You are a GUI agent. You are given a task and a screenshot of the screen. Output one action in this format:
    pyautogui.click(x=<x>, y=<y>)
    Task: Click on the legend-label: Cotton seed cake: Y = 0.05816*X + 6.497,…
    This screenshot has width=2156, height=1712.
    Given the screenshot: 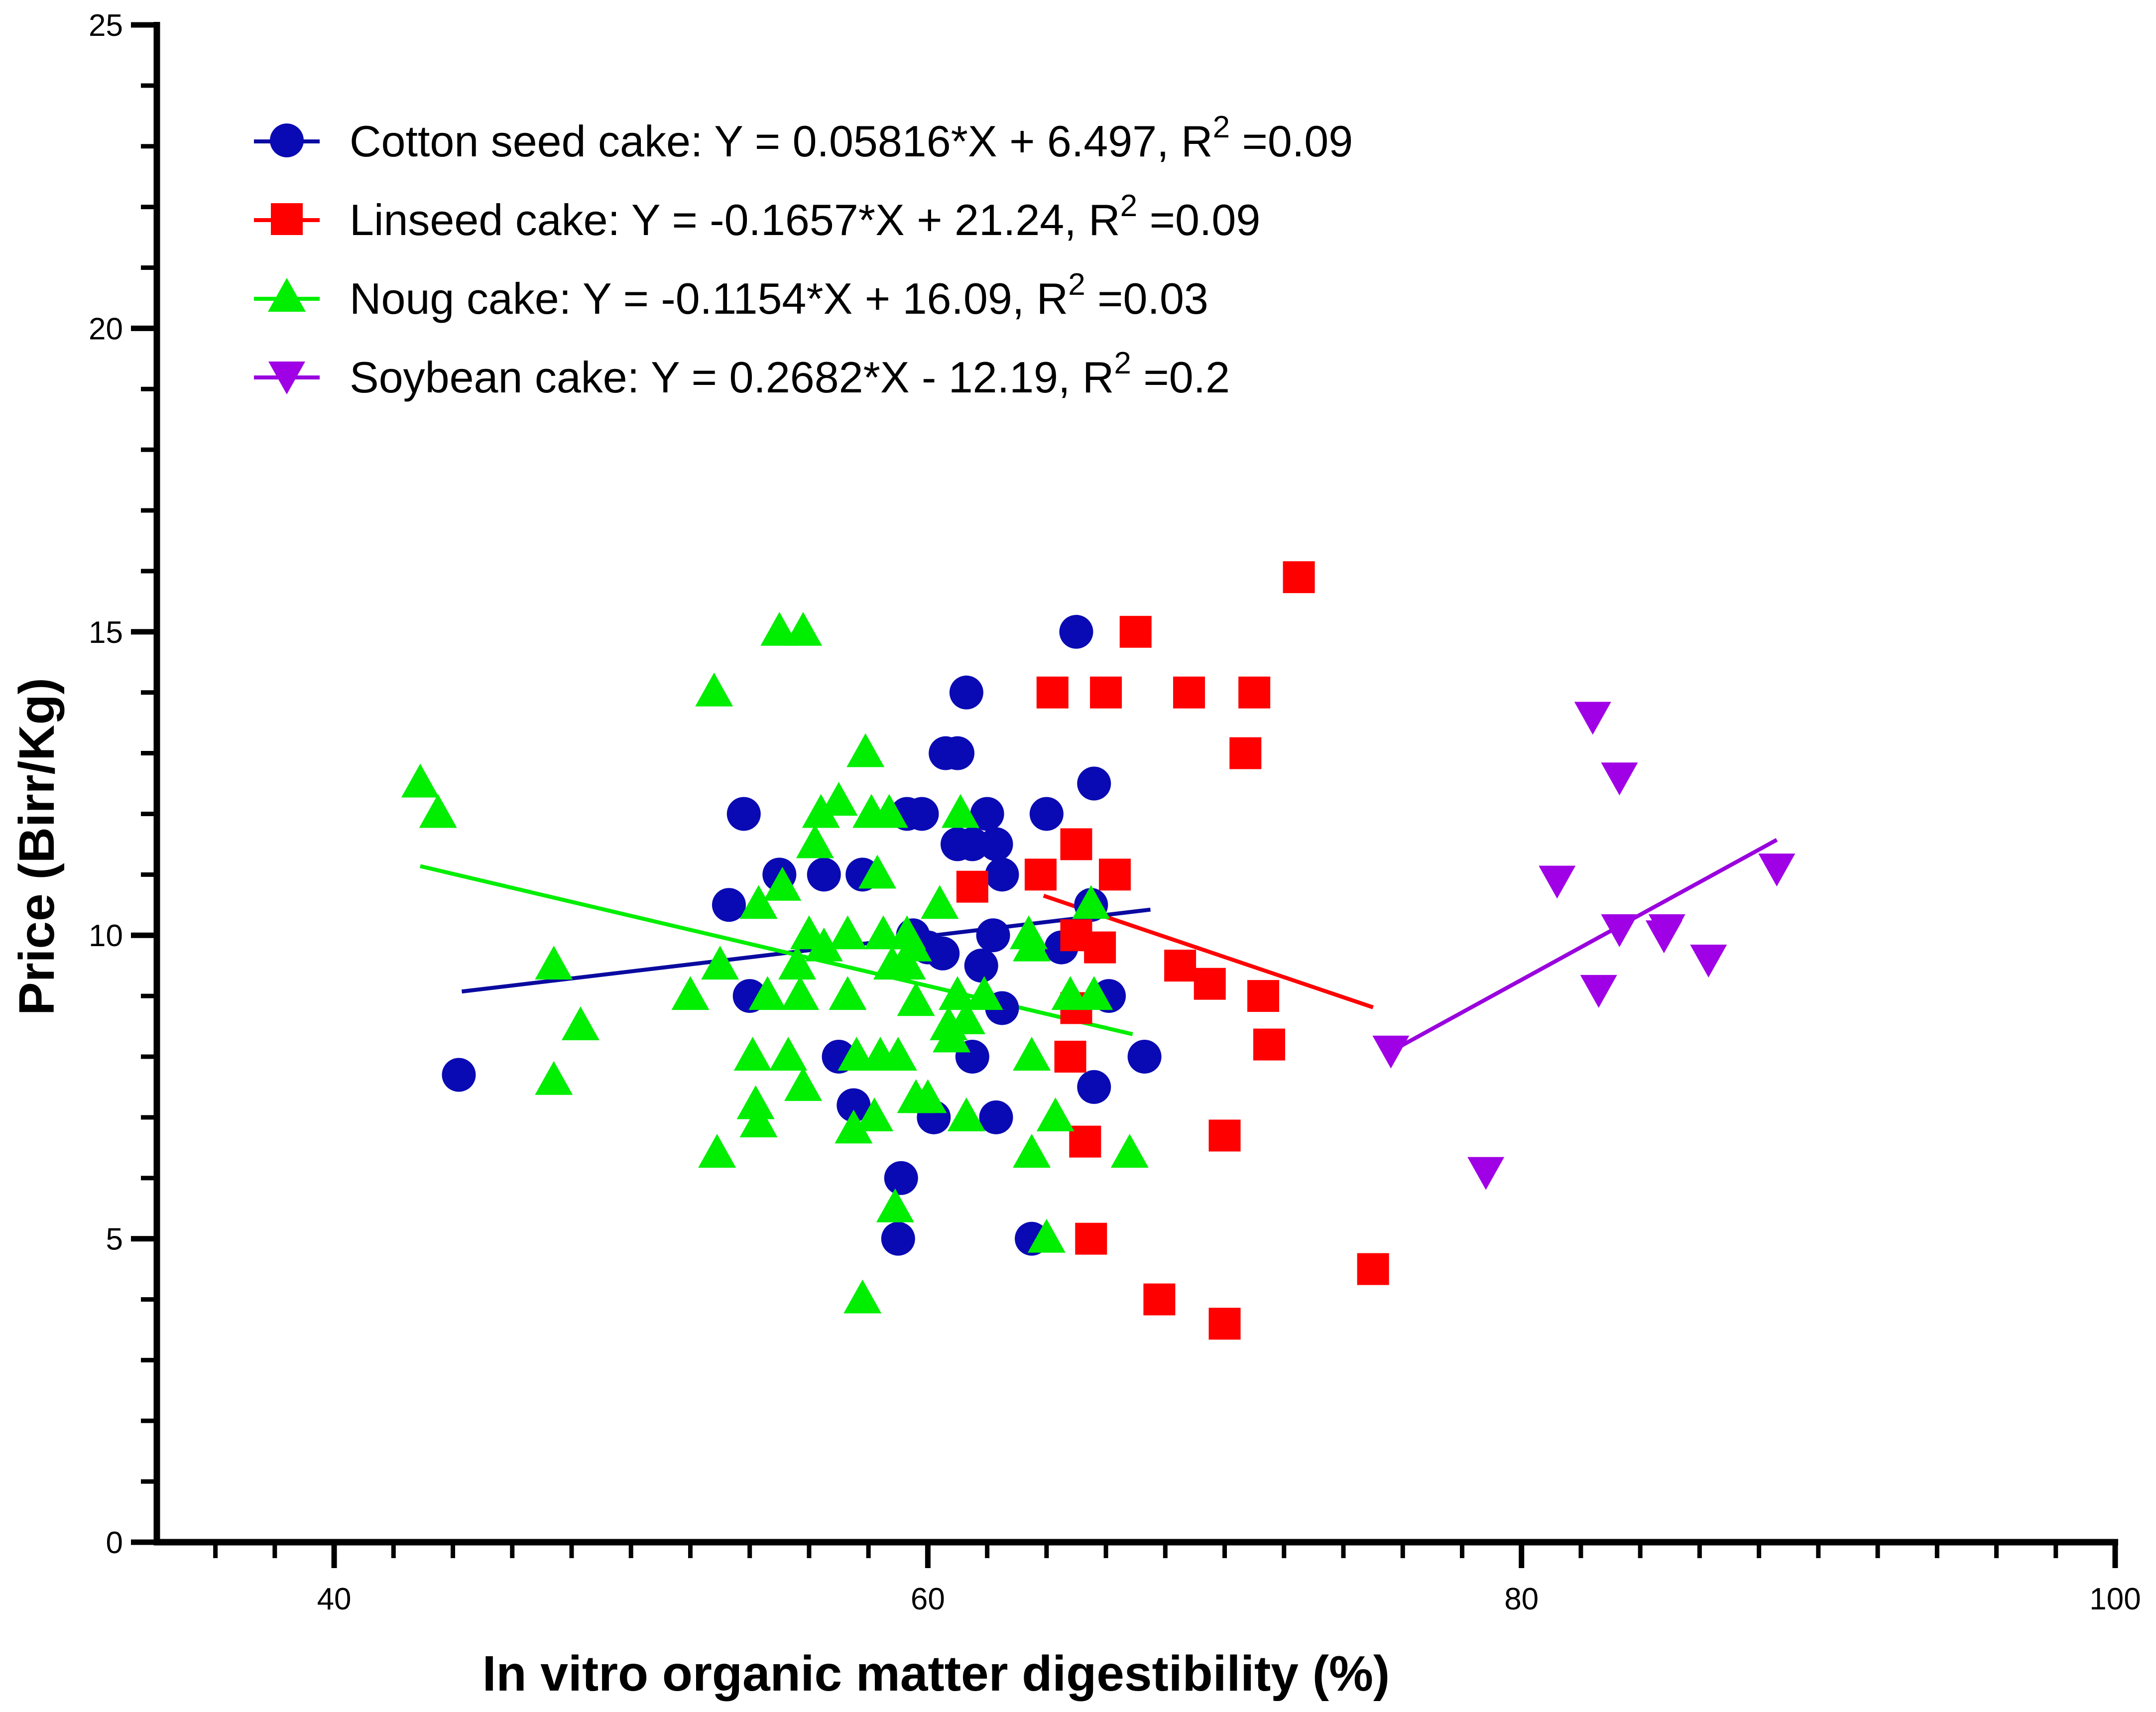 What is the action you would take?
    pyautogui.click(x=851, y=138)
    